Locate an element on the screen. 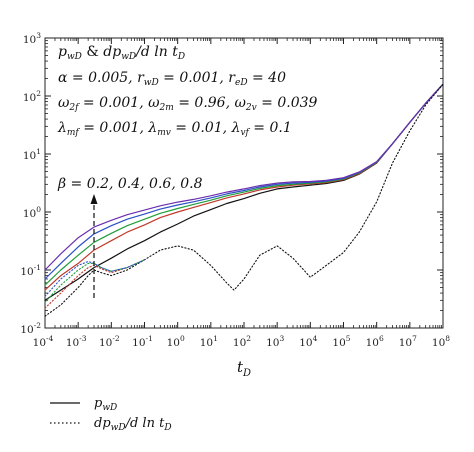 The image size is (474, 452). x-axis-label: tD is located at coordinates (244, 368).